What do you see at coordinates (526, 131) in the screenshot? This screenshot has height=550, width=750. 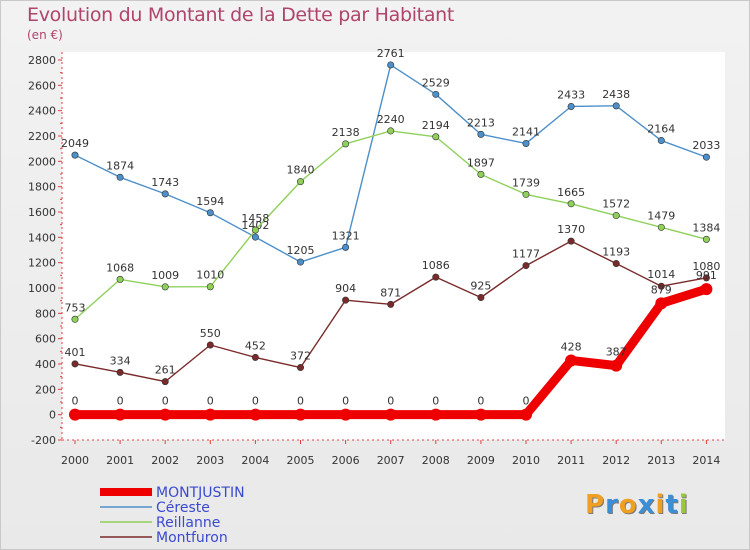 I see `data-label: 2141` at bounding box center [526, 131].